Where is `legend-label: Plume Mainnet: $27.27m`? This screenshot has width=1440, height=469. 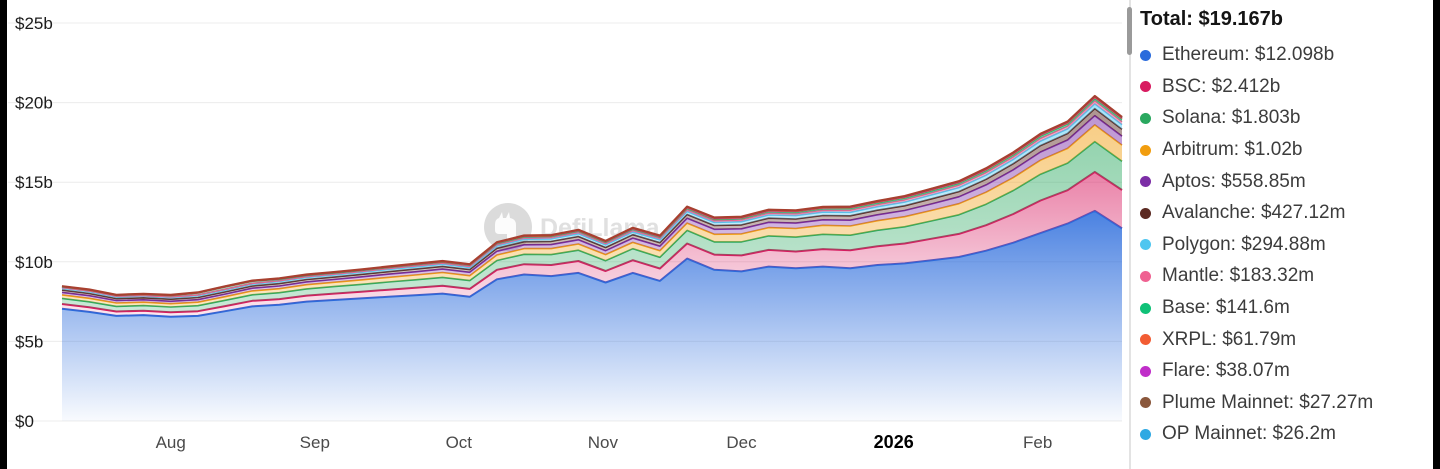
legend-label: Plume Mainnet: $27.27m is located at coordinates (1268, 402).